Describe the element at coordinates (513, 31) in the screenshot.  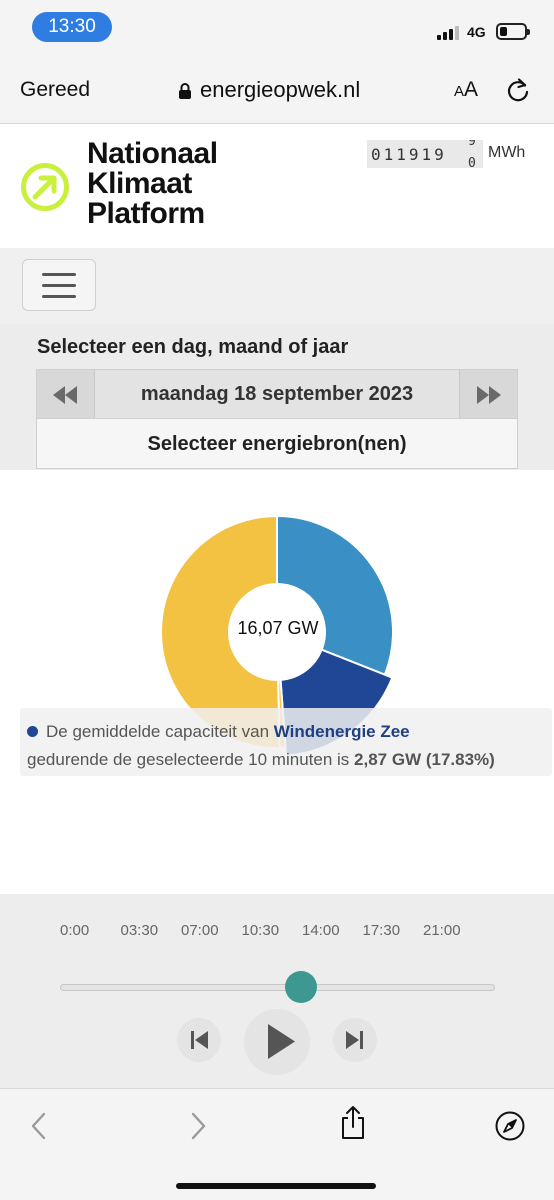
I see `battery-icon` at that location.